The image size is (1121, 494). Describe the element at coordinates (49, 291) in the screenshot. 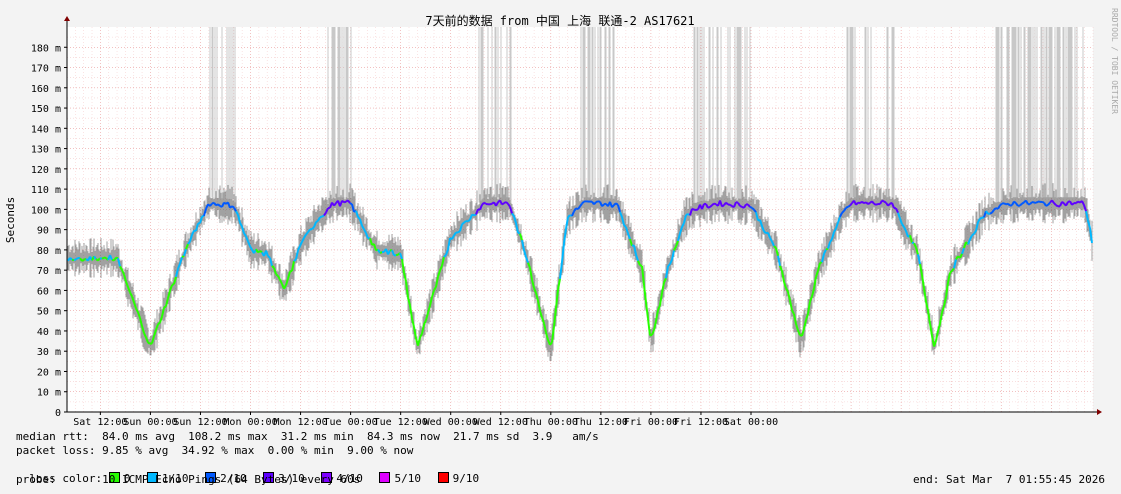

I see `y-tick-label: 60 m` at that location.